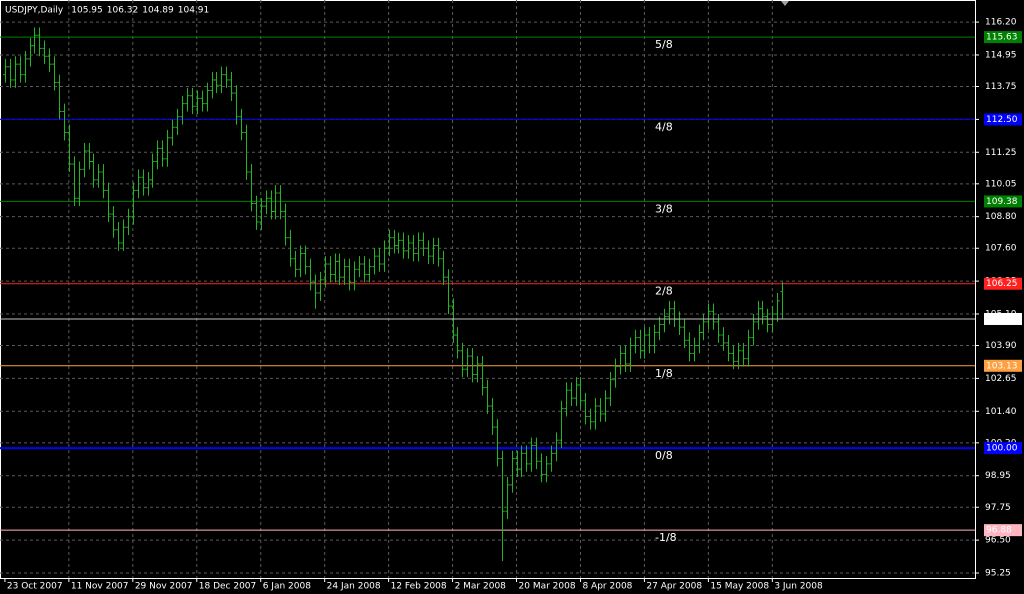 The image size is (1024, 594). What do you see at coordinates (664, 373) in the screenshot?
I see `level-label: 1/8` at bounding box center [664, 373].